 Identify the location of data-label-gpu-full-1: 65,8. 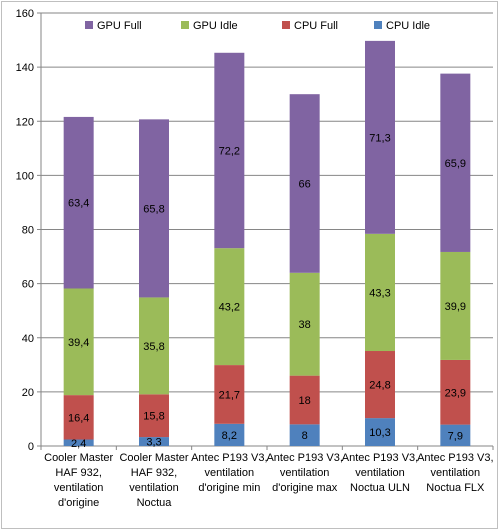
(153, 209).